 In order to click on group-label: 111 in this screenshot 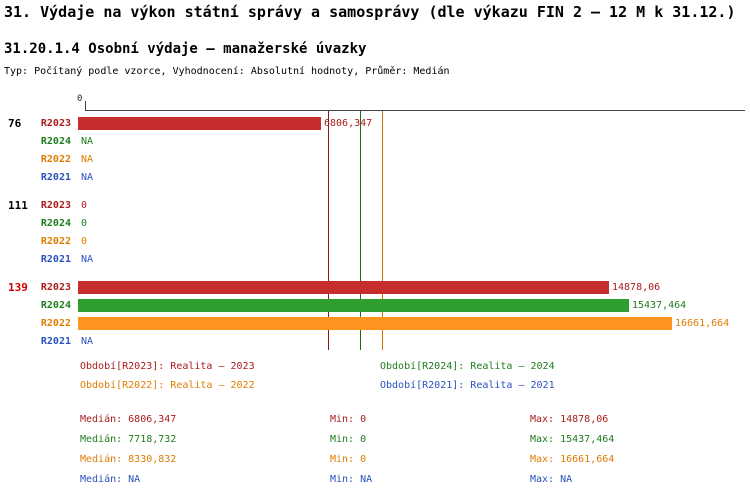, I will do `click(18, 205)`.